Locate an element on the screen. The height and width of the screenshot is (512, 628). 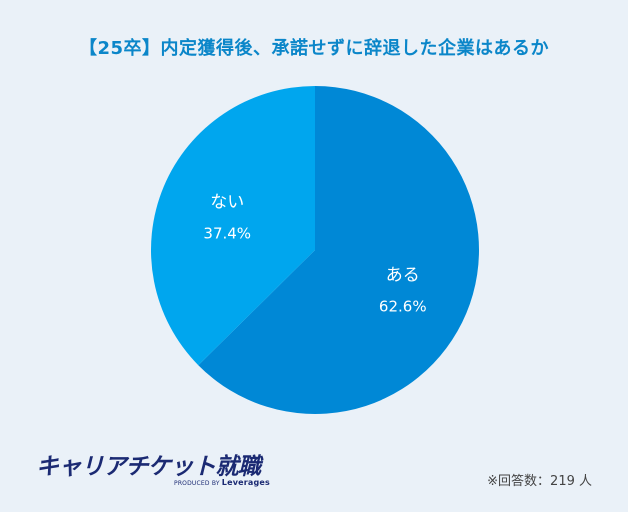
slice-value-1: 62.6% is located at coordinates (403, 307).